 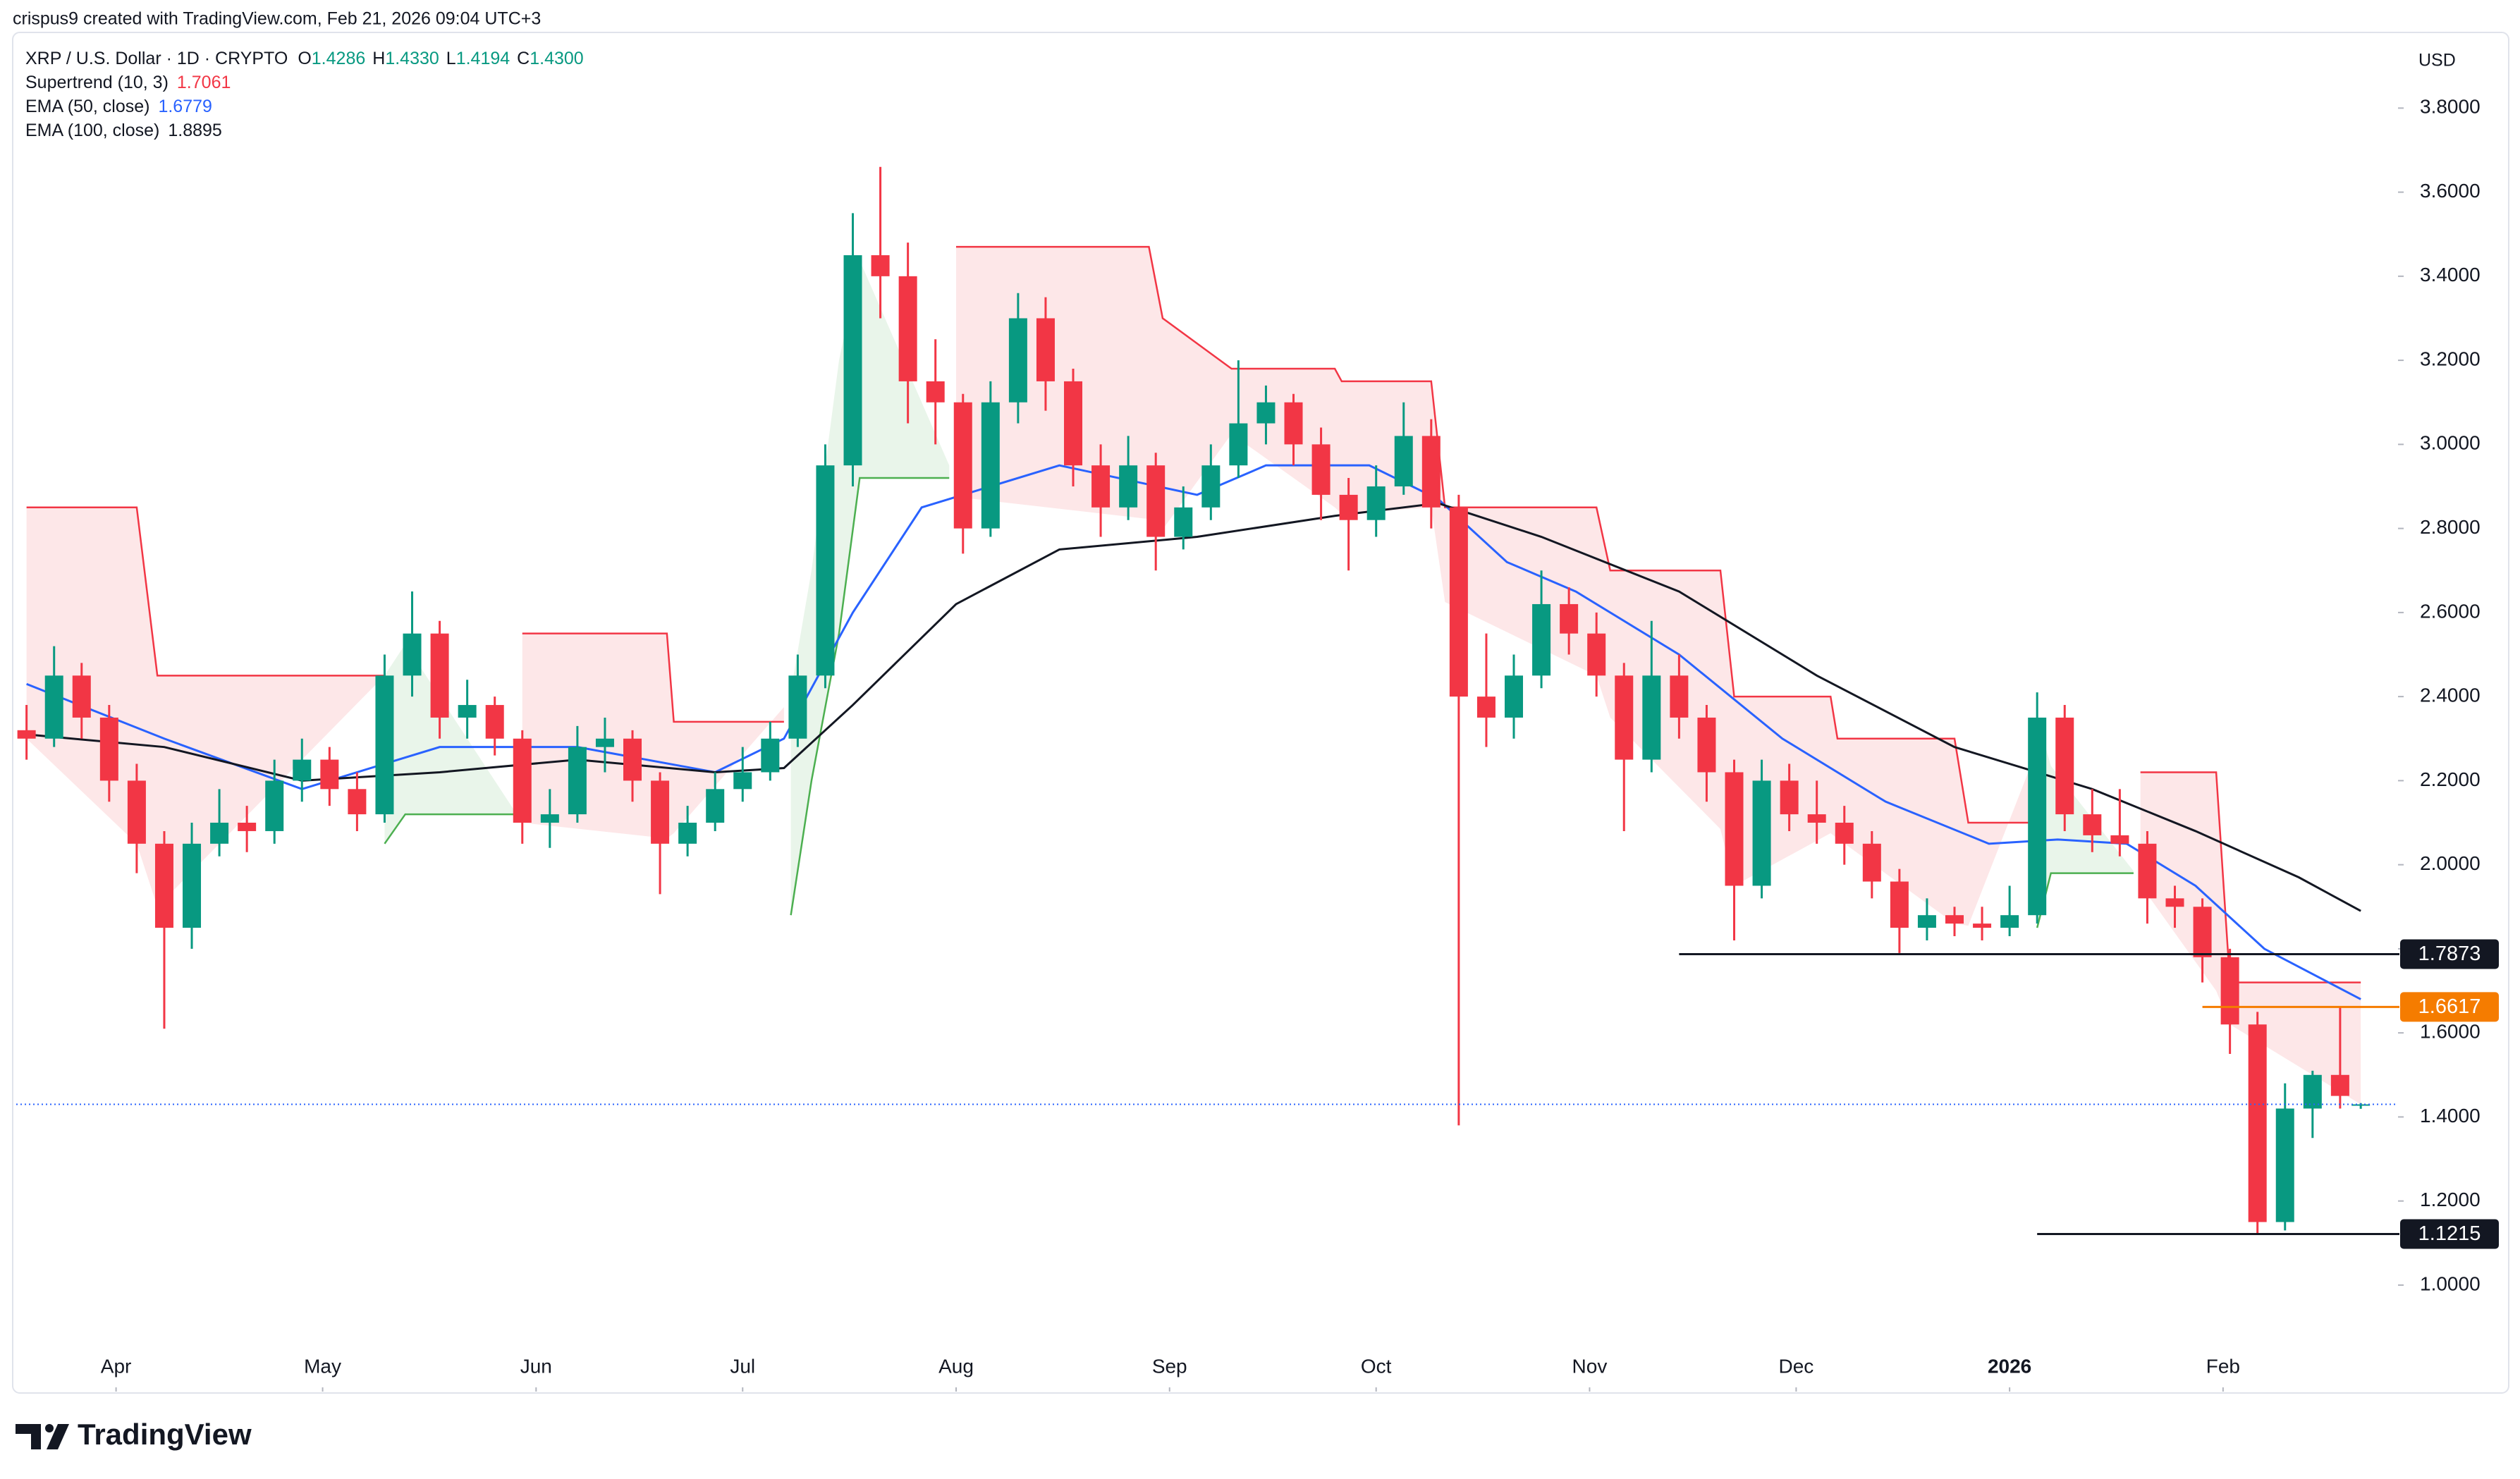 I want to click on level-label: 1.6617, so click(x=2449, y=1006).